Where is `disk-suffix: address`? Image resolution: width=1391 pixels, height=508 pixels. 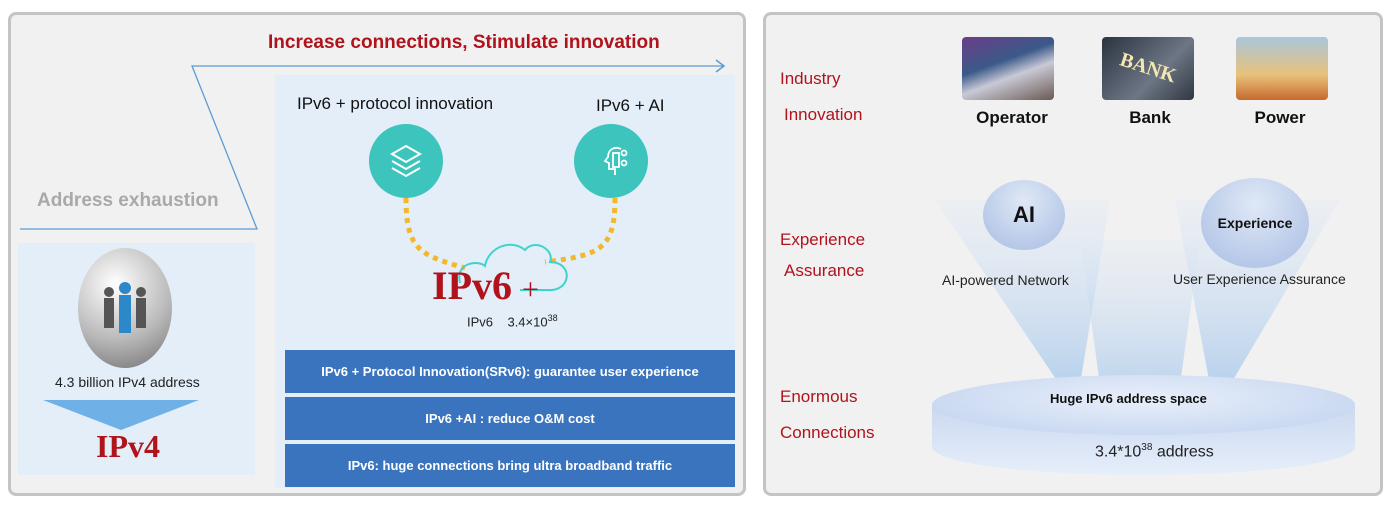 disk-suffix: address is located at coordinates (1183, 452).